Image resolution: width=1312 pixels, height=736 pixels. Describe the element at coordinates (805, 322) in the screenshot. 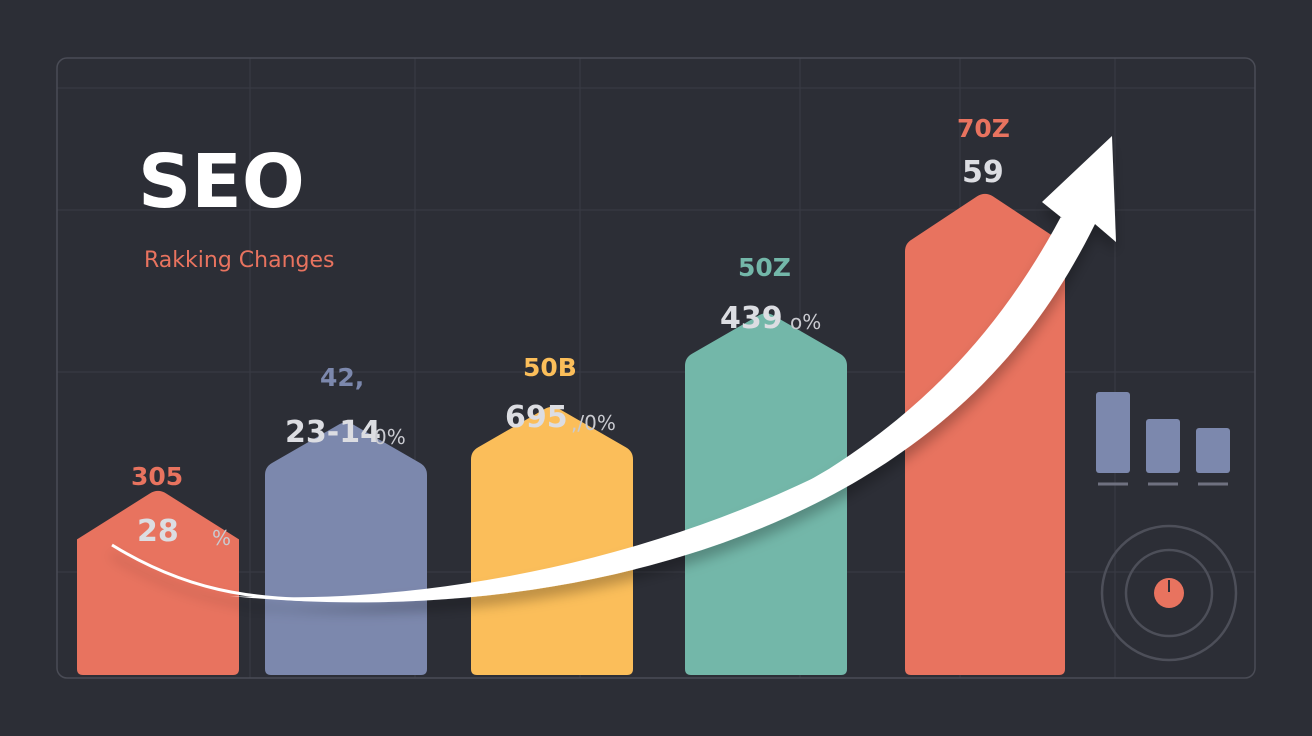

I see `unit-label-4: o%` at that location.